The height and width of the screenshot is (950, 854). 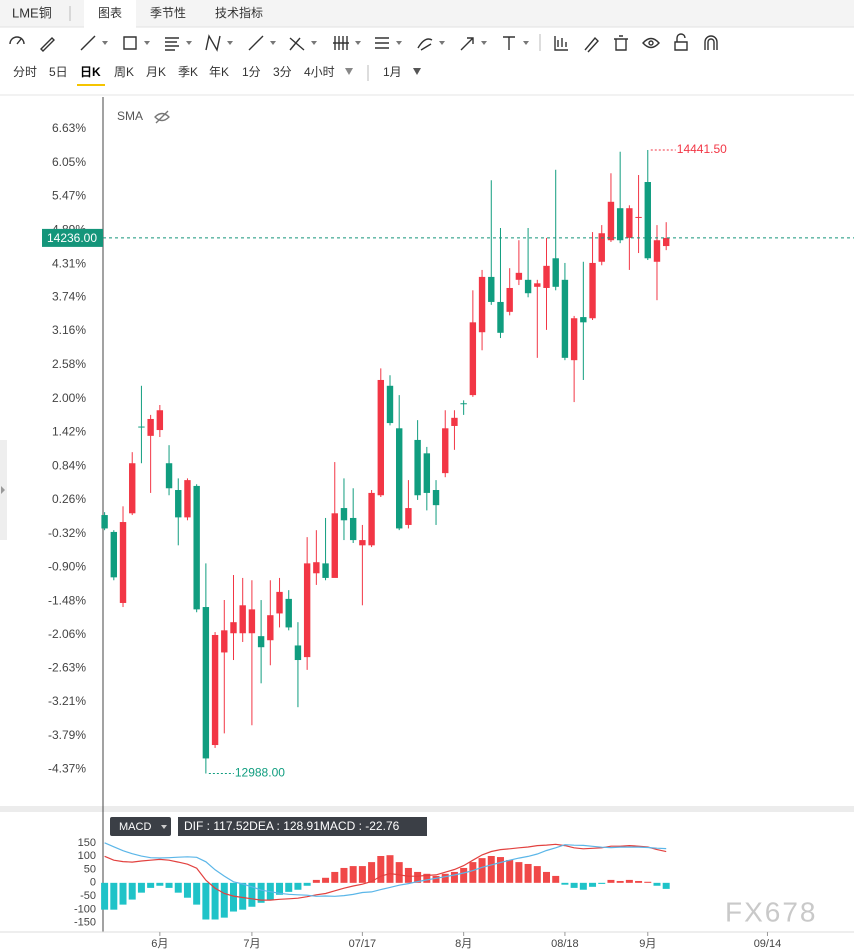 I want to click on period-dropdown, so click(x=349, y=71).